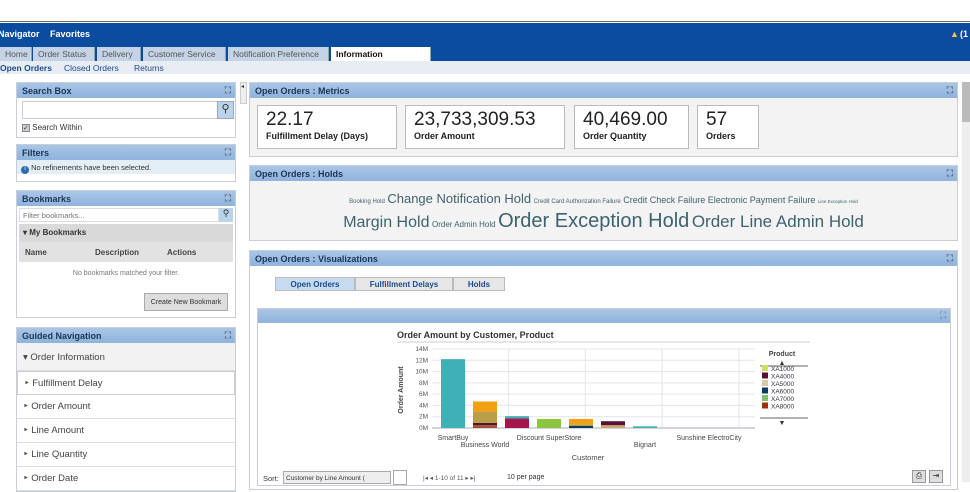 The width and height of the screenshot is (970, 492). What do you see at coordinates (61, 406) in the screenshot?
I see `item-label: Order Amount` at bounding box center [61, 406].